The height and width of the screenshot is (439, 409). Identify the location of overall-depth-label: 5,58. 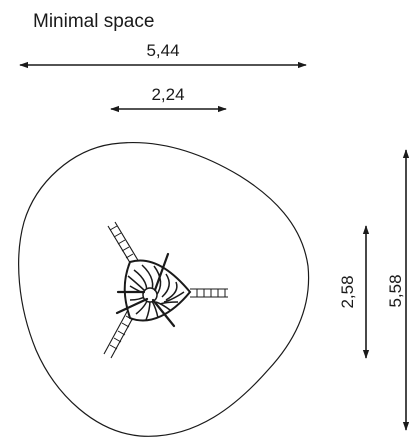
(395, 290).